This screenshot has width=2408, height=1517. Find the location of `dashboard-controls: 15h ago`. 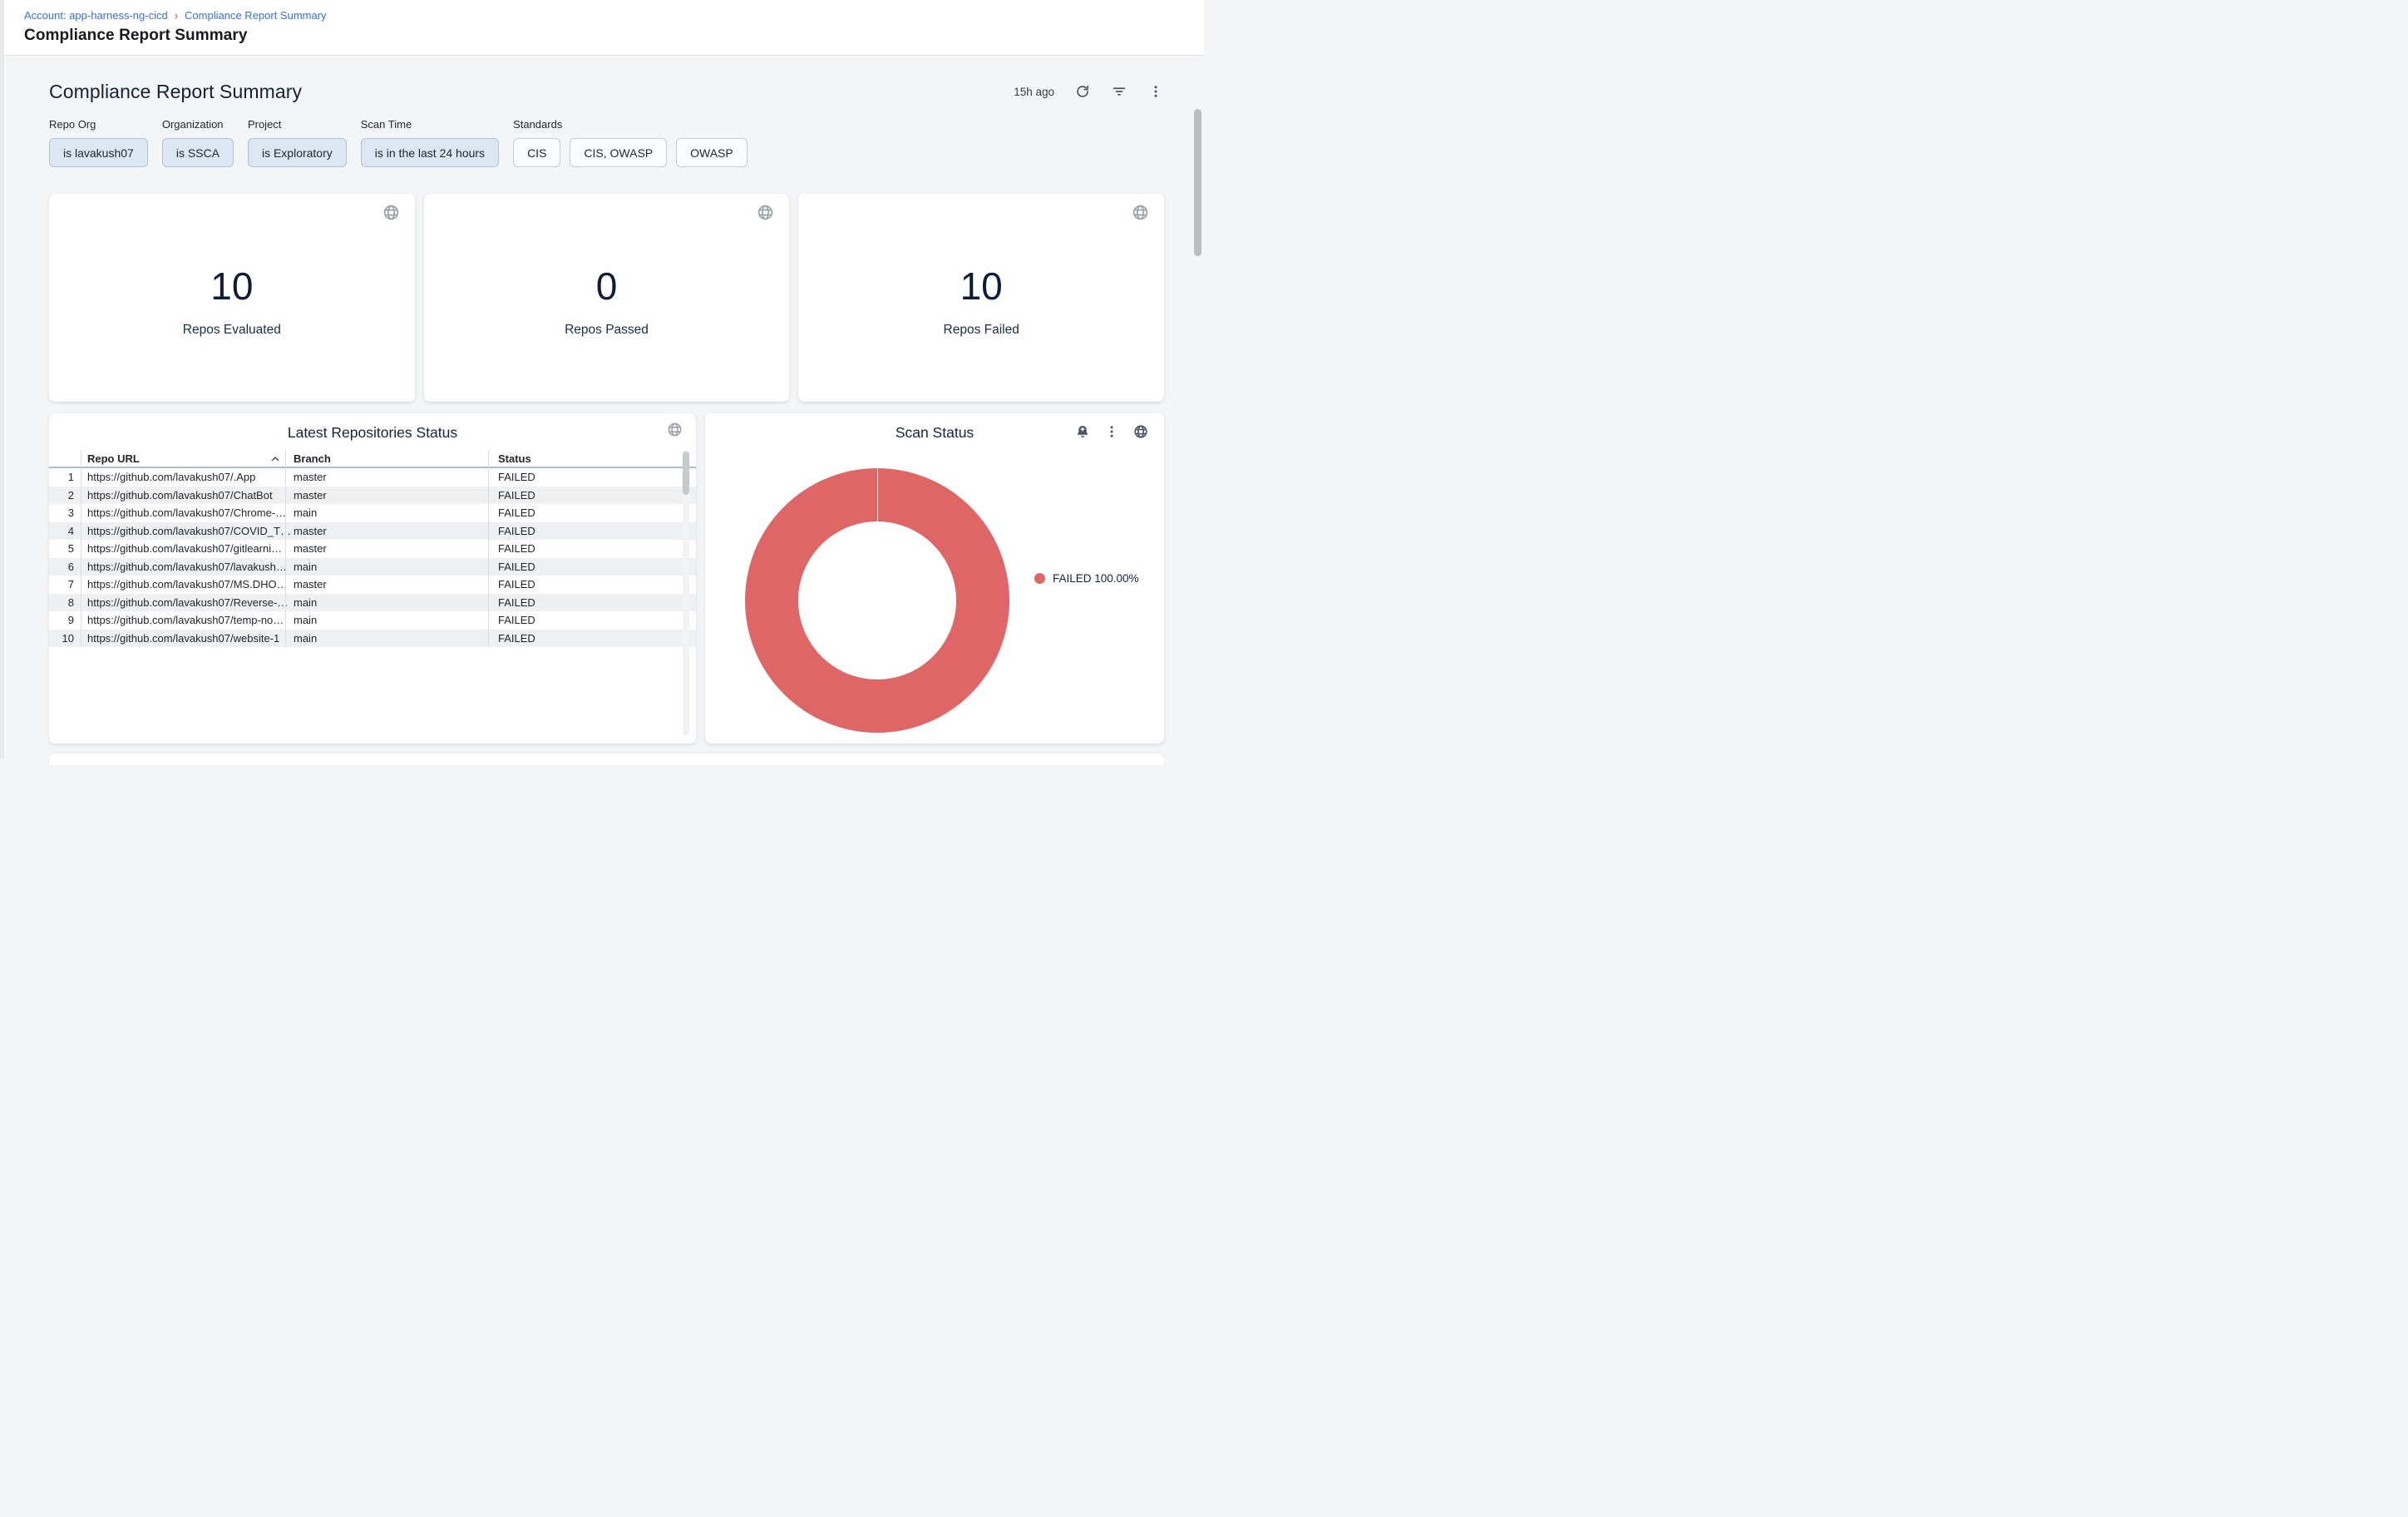

dashboard-controls: 15h ago is located at coordinates (1089, 91).